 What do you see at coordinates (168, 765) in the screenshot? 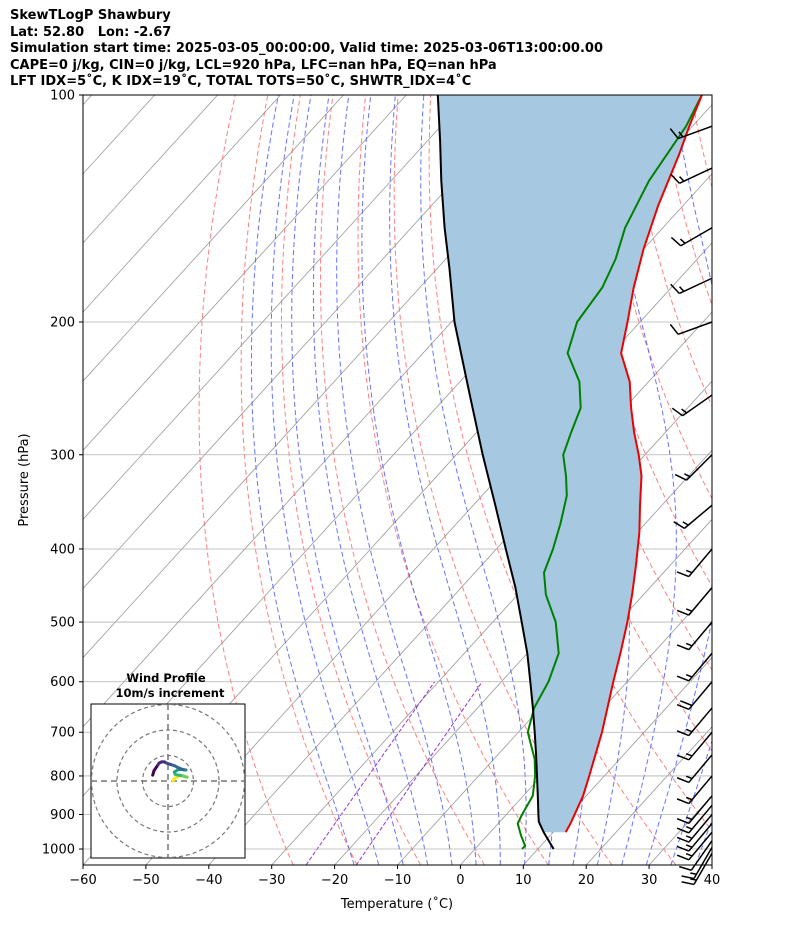
I see `hodograph-inset: Wind Profile 10m/s increment` at bounding box center [168, 765].